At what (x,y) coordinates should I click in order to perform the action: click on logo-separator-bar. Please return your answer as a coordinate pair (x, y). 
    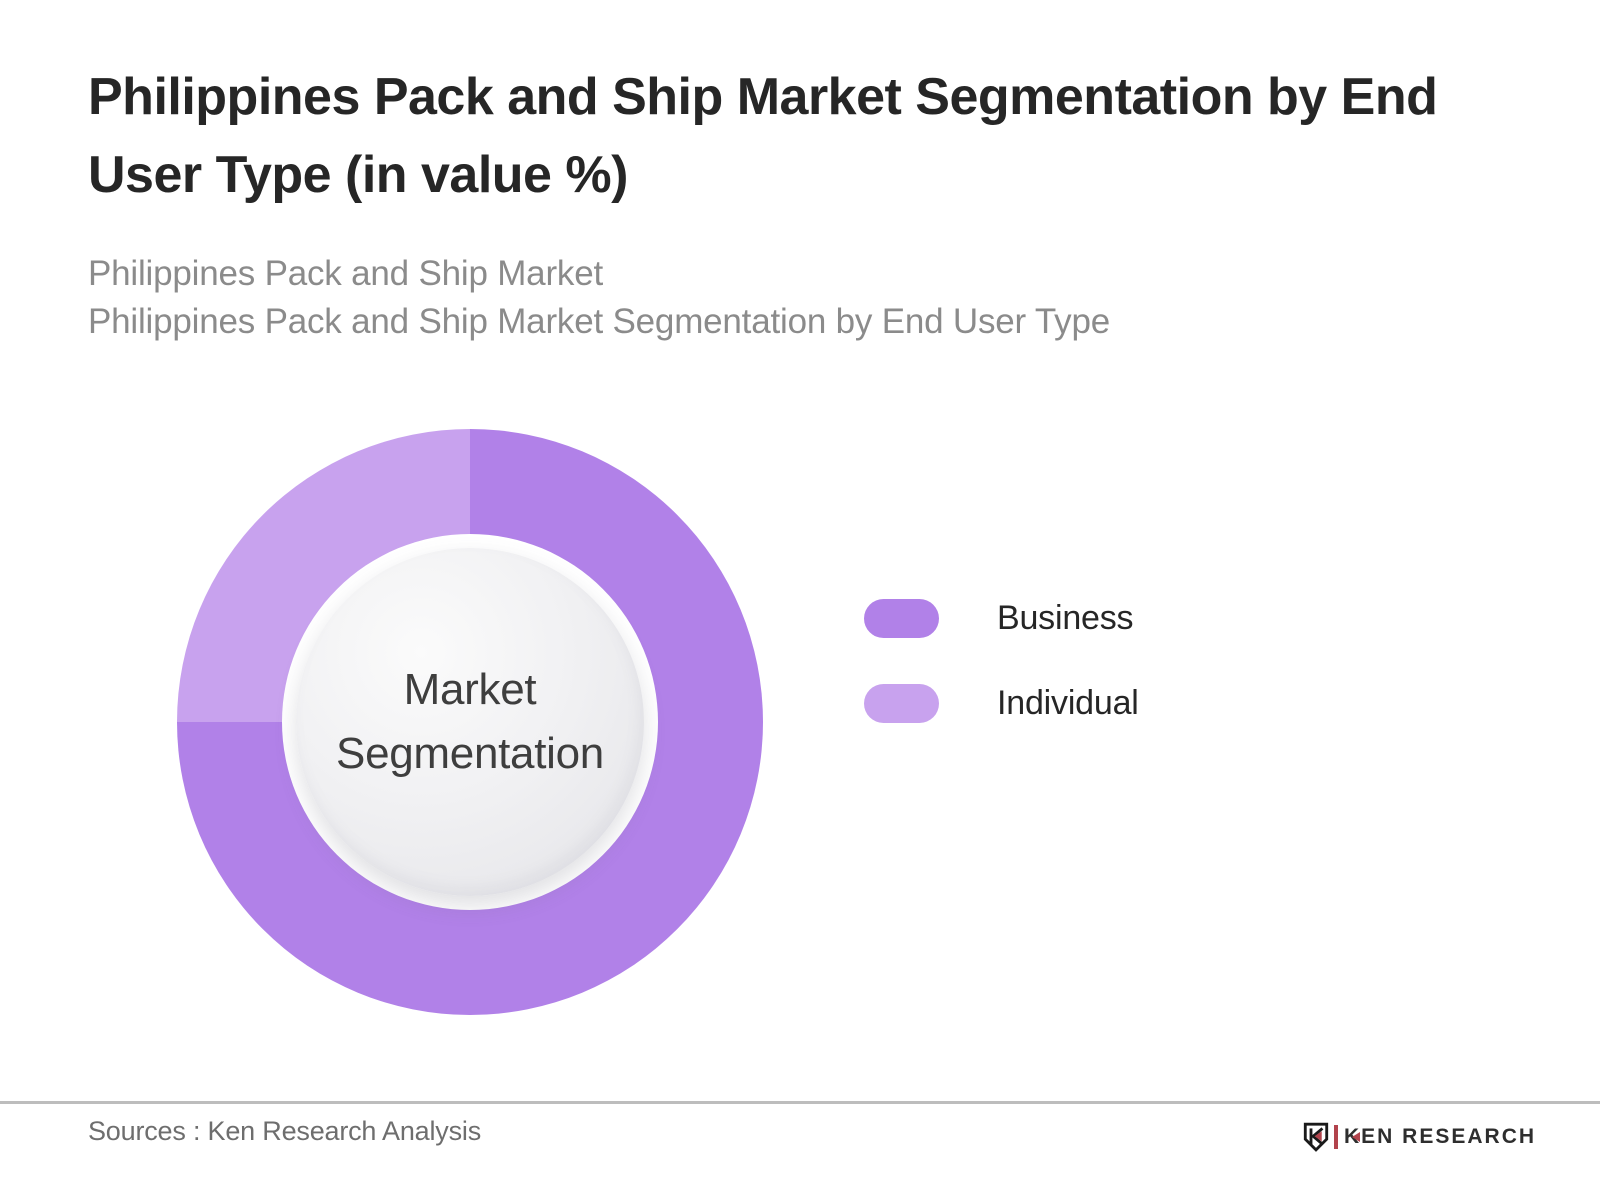
    Looking at the image, I should click on (1336, 1137).